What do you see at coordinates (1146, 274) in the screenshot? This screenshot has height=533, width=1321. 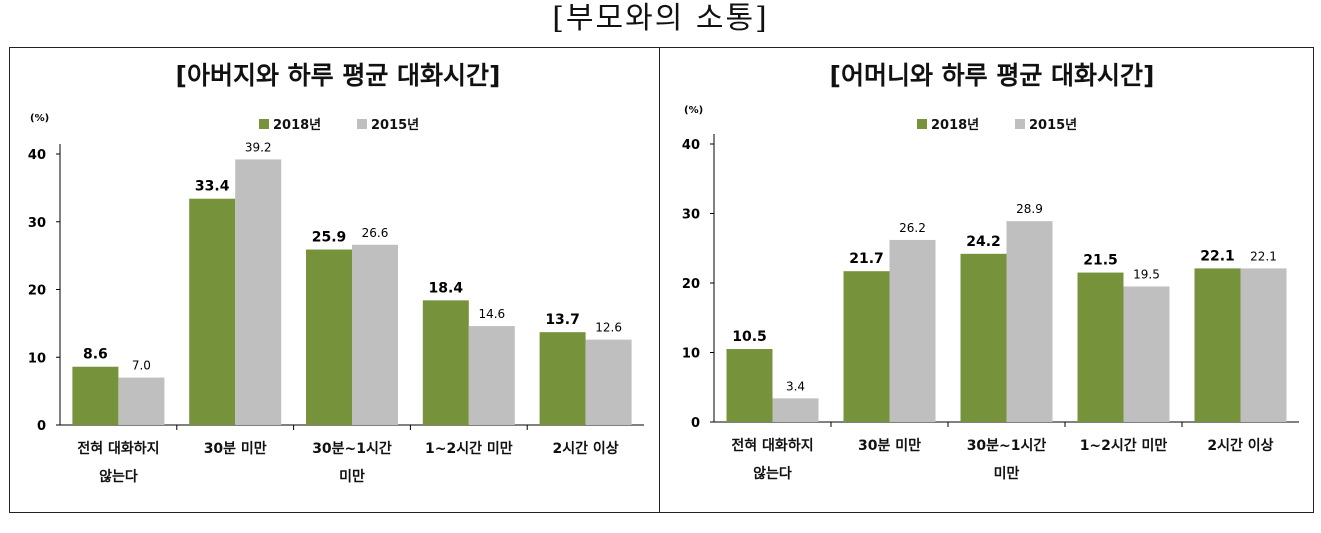 I see `data-label: 19.5` at bounding box center [1146, 274].